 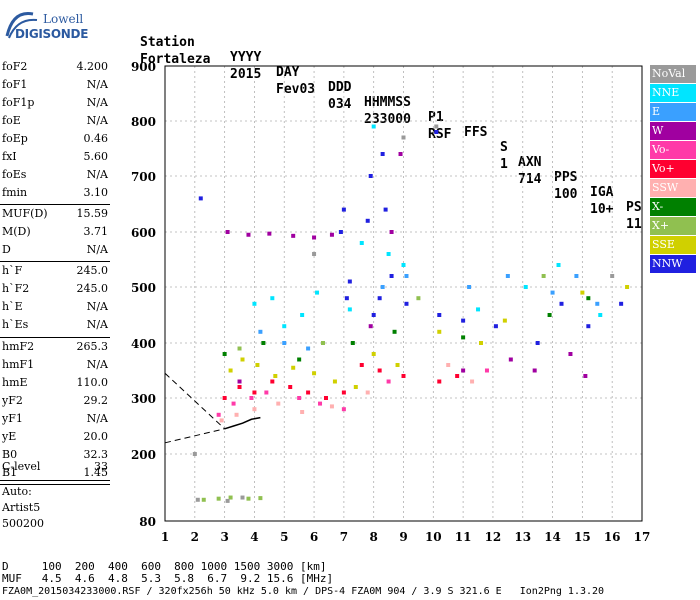 I want to click on param-row: foEp 0.46, so click(x=55, y=141).